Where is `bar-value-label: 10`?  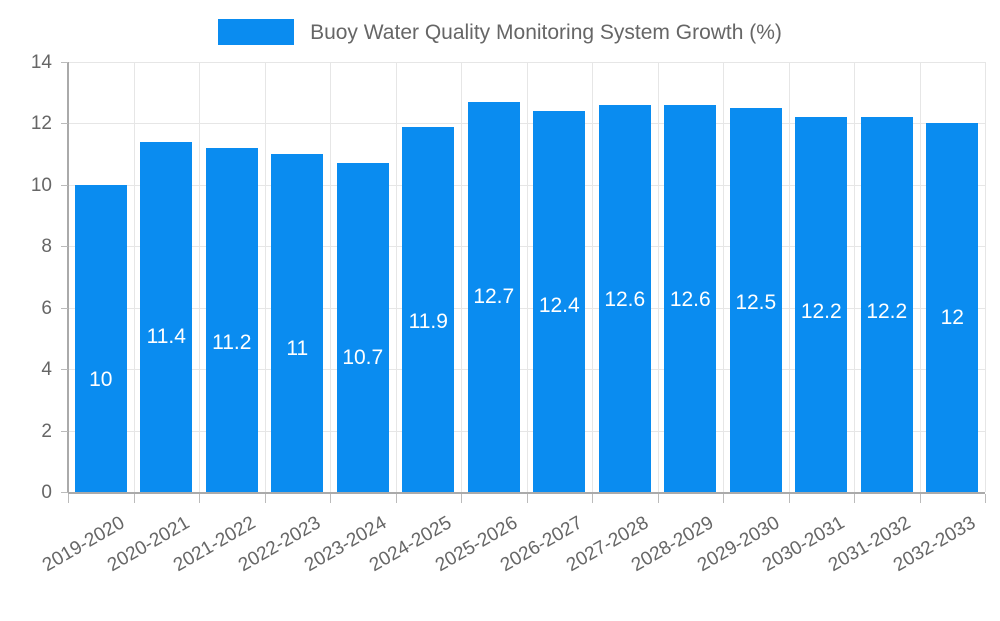 bar-value-label: 10 is located at coordinates (101, 379).